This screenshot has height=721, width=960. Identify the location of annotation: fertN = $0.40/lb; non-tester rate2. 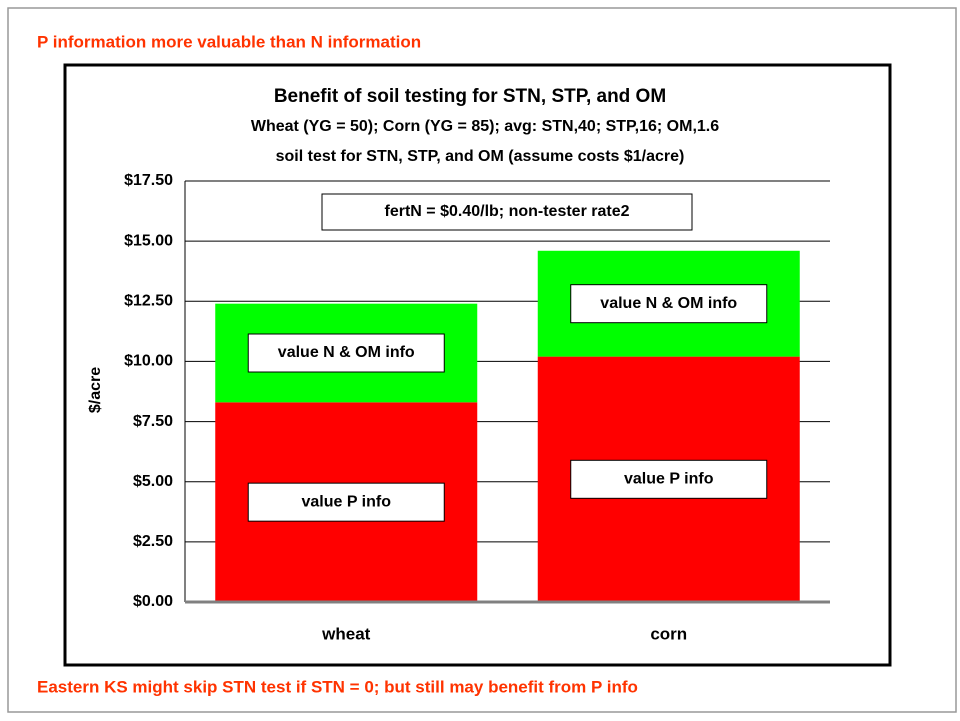
(507, 211).